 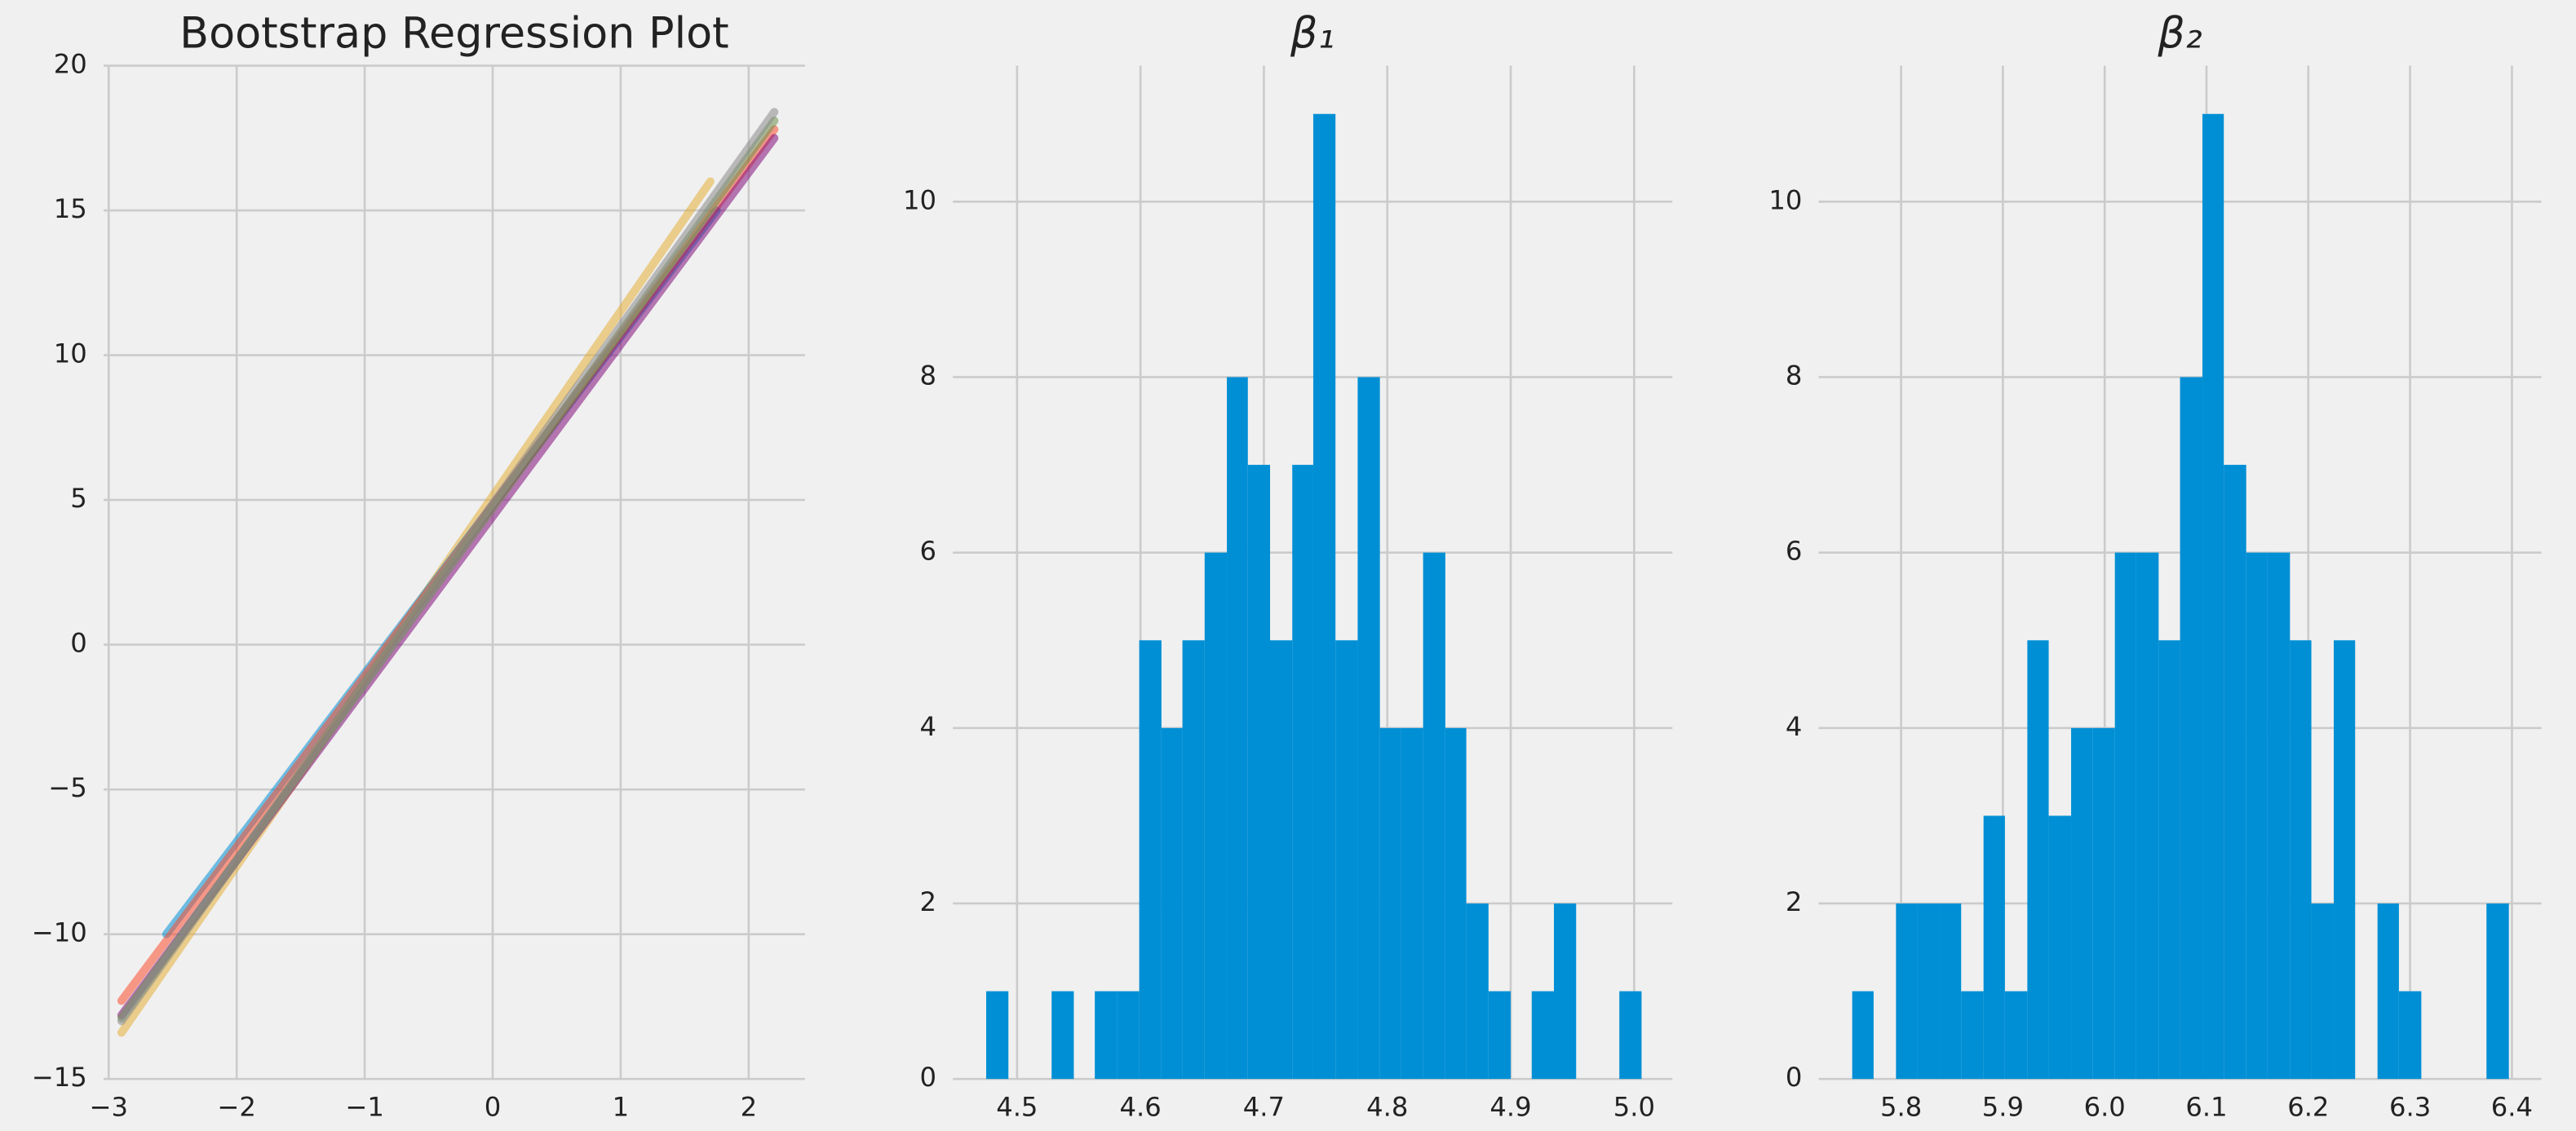 What do you see at coordinates (364, 1106) in the screenshot?
I see `x-tick-label: −1` at bounding box center [364, 1106].